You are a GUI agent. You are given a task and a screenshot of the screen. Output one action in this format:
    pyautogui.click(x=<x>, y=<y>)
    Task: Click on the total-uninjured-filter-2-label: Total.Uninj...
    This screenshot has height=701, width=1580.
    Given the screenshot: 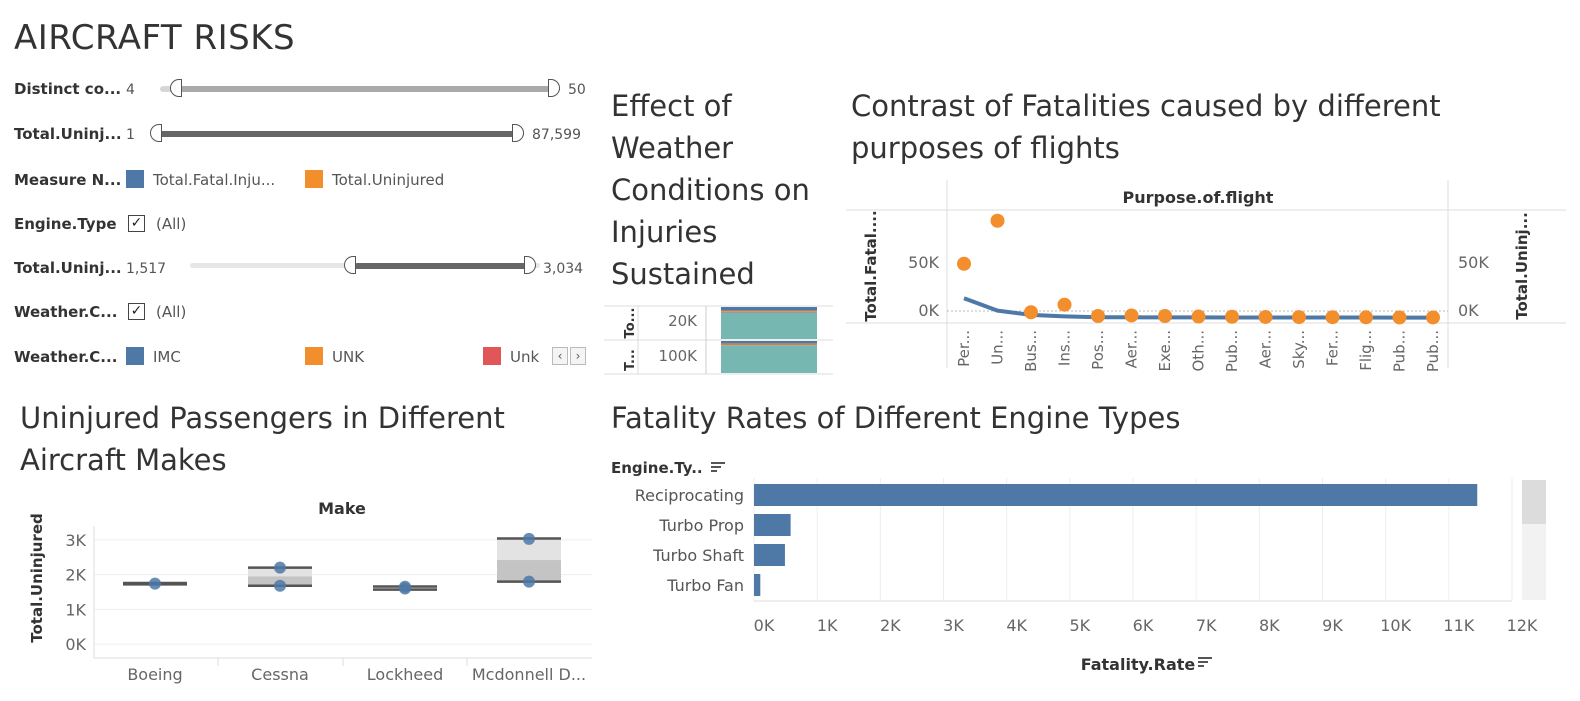 What is the action you would take?
    pyautogui.click(x=68, y=268)
    